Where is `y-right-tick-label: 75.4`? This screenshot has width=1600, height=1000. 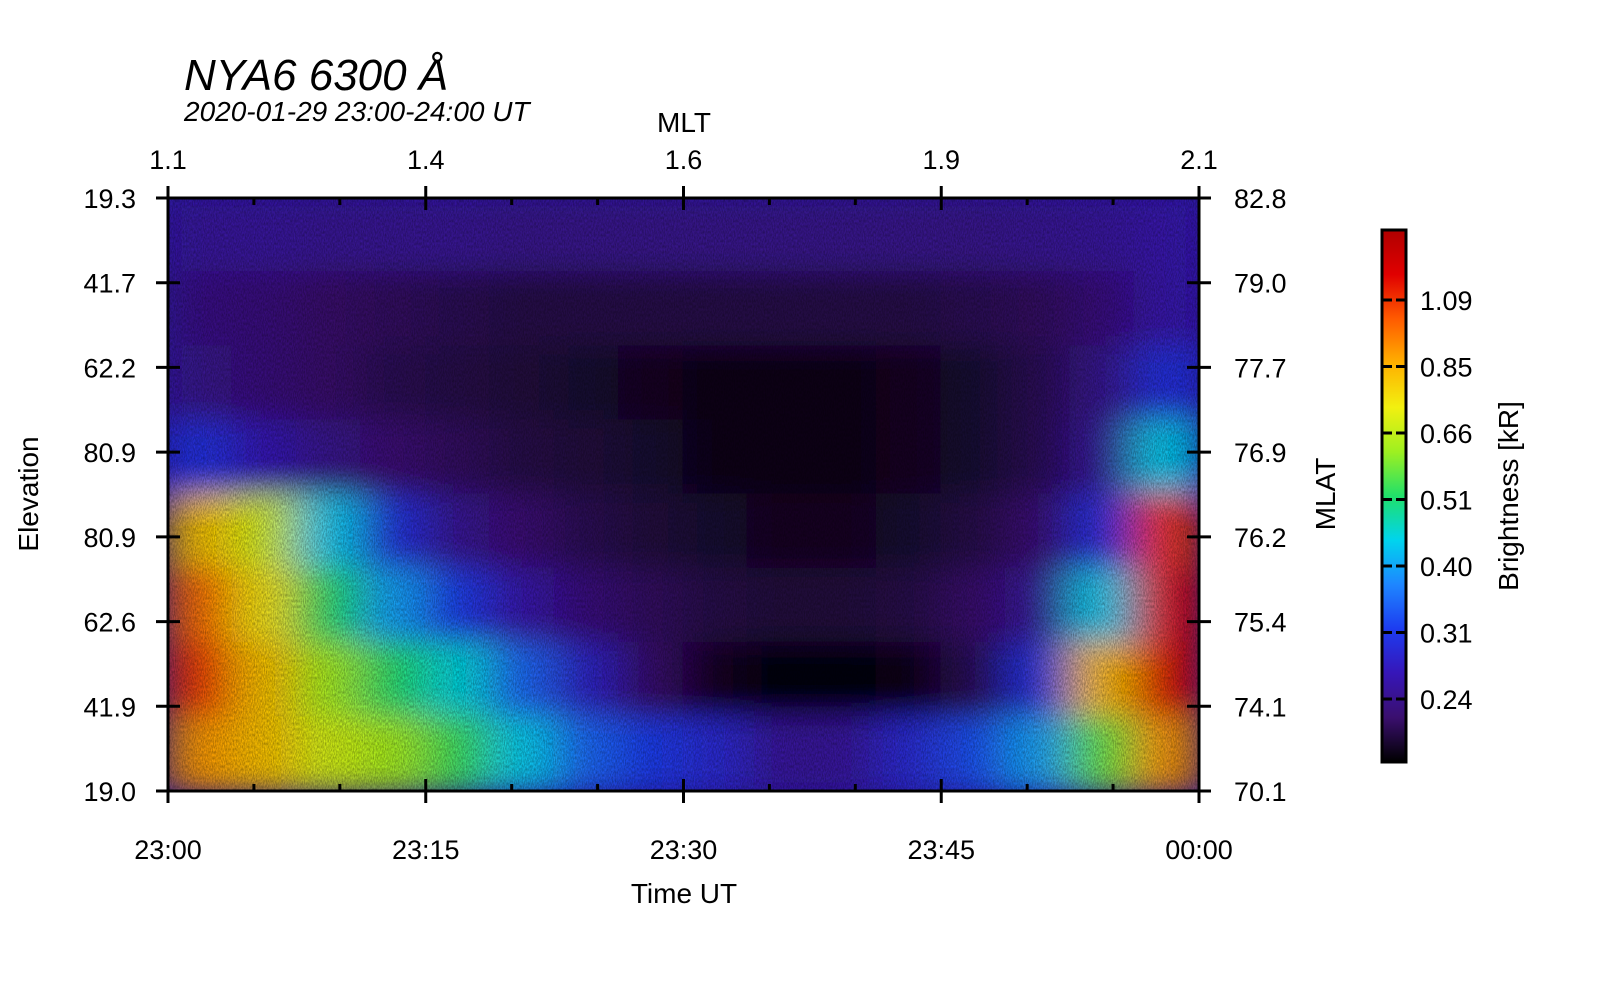 y-right-tick-label: 75.4 is located at coordinates (1260, 623).